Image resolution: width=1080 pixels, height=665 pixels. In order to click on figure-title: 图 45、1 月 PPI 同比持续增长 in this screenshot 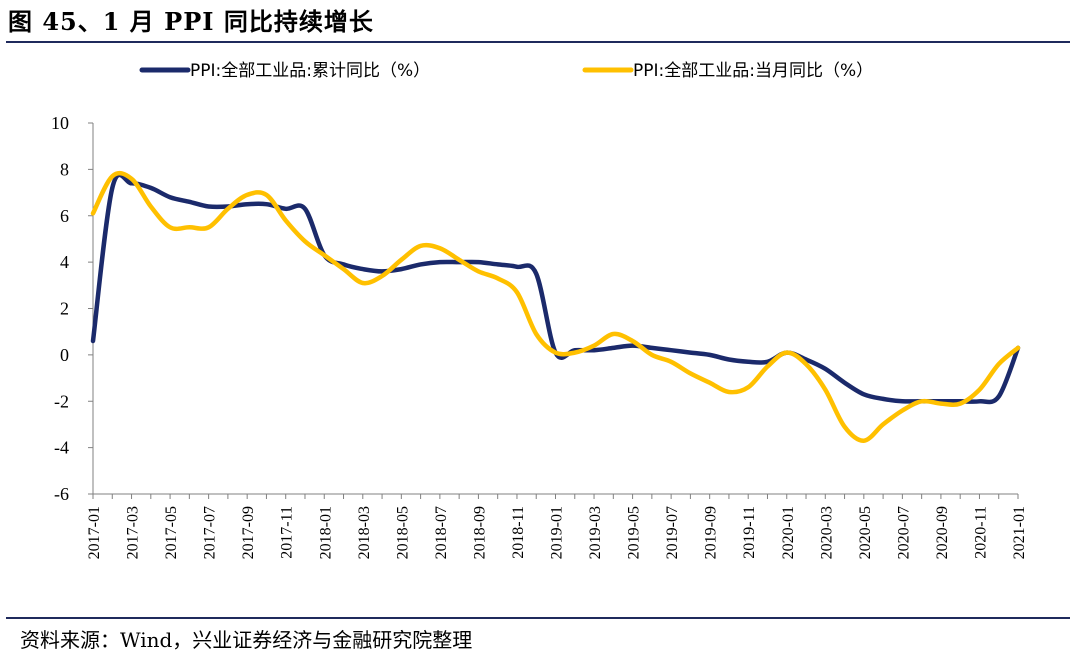, I will do `click(191, 21)`.